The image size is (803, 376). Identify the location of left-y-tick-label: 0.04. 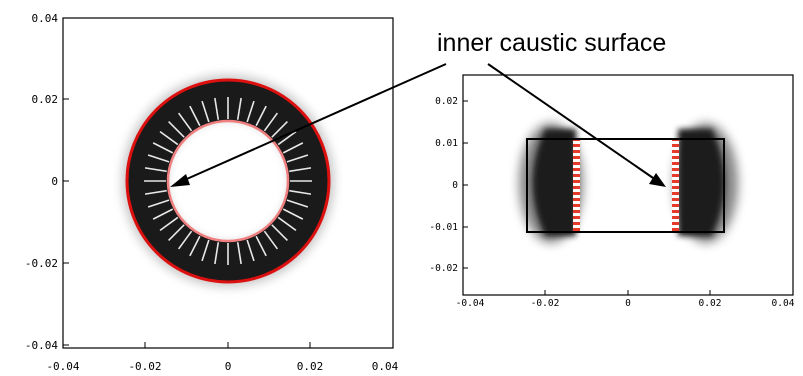
(45, 18).